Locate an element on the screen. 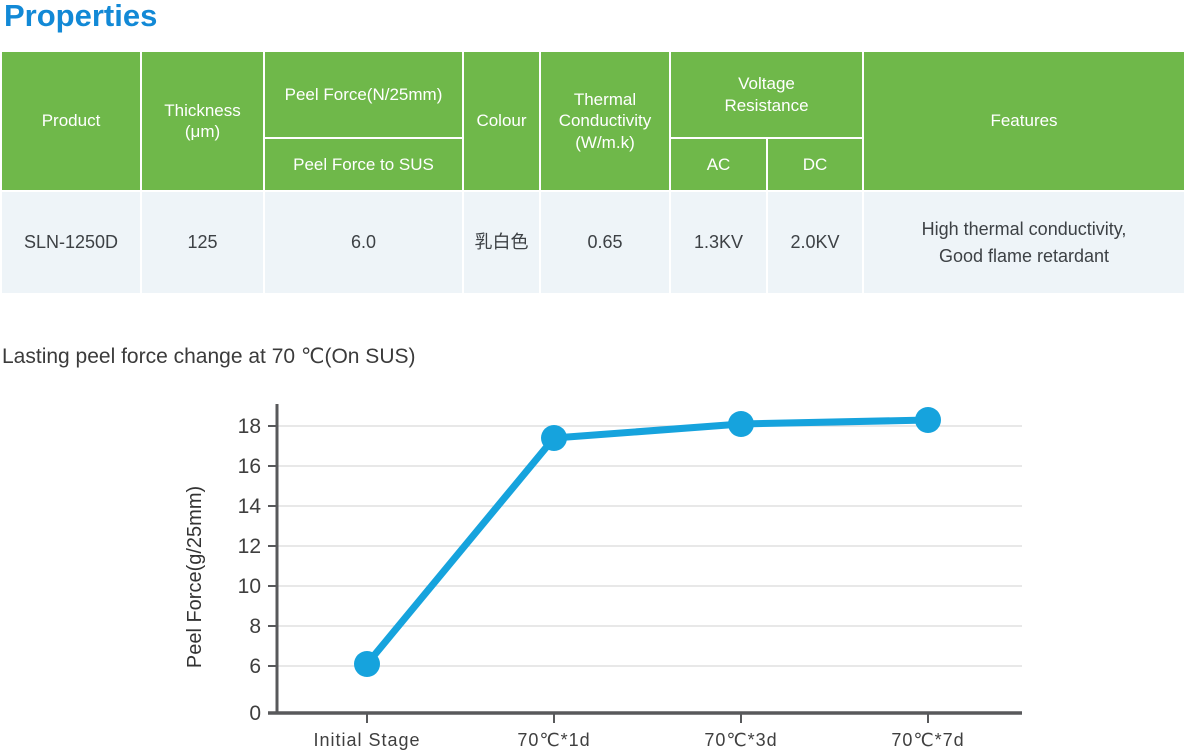 This screenshot has width=1184, height=753. y-axis-title: Peel Force(g/25mm) is located at coordinates (195, 577).